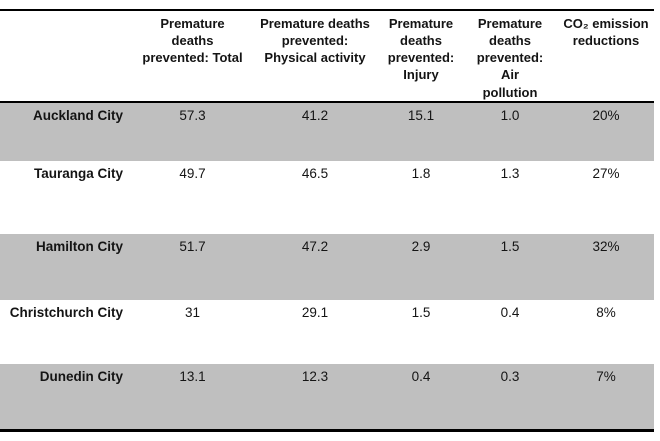  I want to click on row-label-city: Tauranga City, so click(78, 173).